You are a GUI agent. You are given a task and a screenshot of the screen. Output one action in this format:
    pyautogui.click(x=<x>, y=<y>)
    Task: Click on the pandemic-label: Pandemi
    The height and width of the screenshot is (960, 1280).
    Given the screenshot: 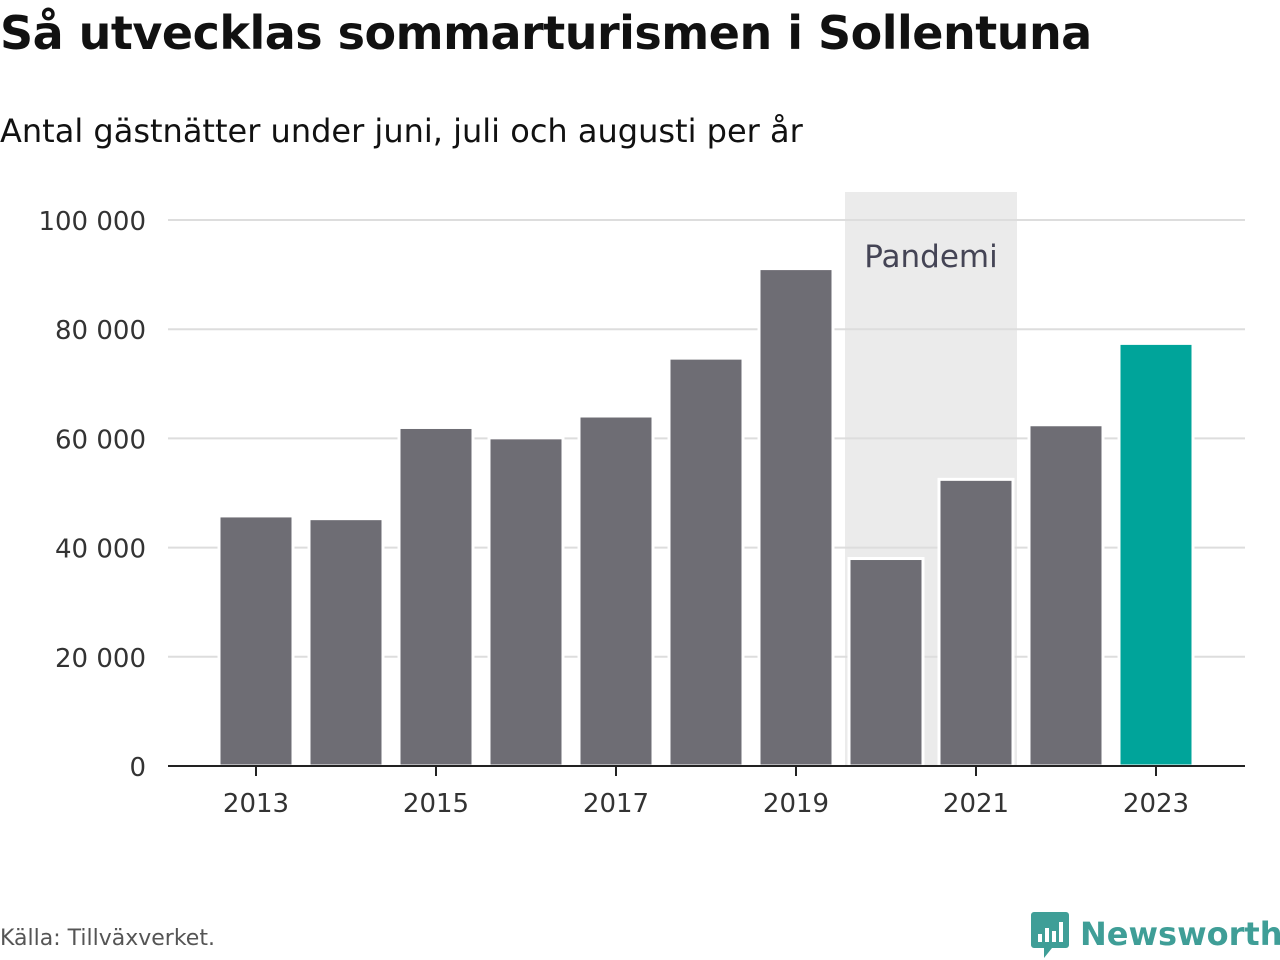 What is the action you would take?
    pyautogui.click(x=931, y=257)
    